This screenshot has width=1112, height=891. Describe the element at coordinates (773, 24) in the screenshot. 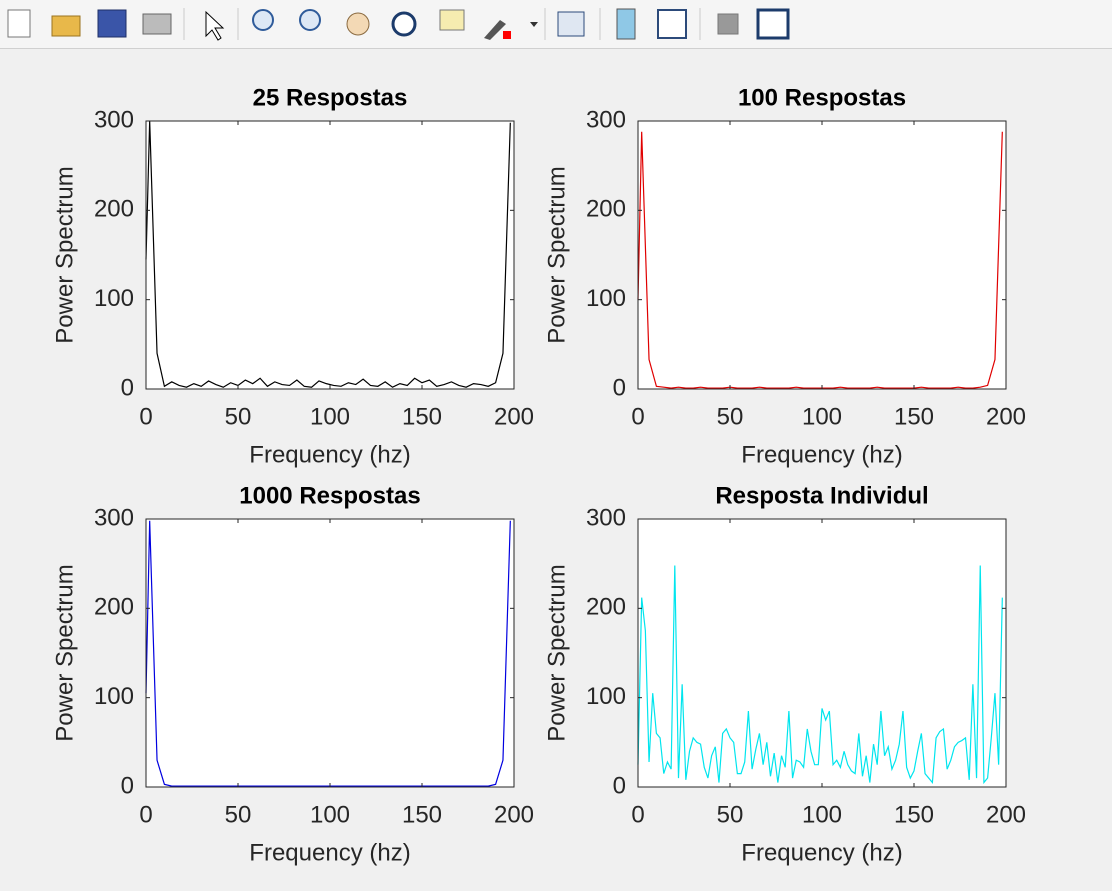

I see `show-plot-tools-icon` at that location.